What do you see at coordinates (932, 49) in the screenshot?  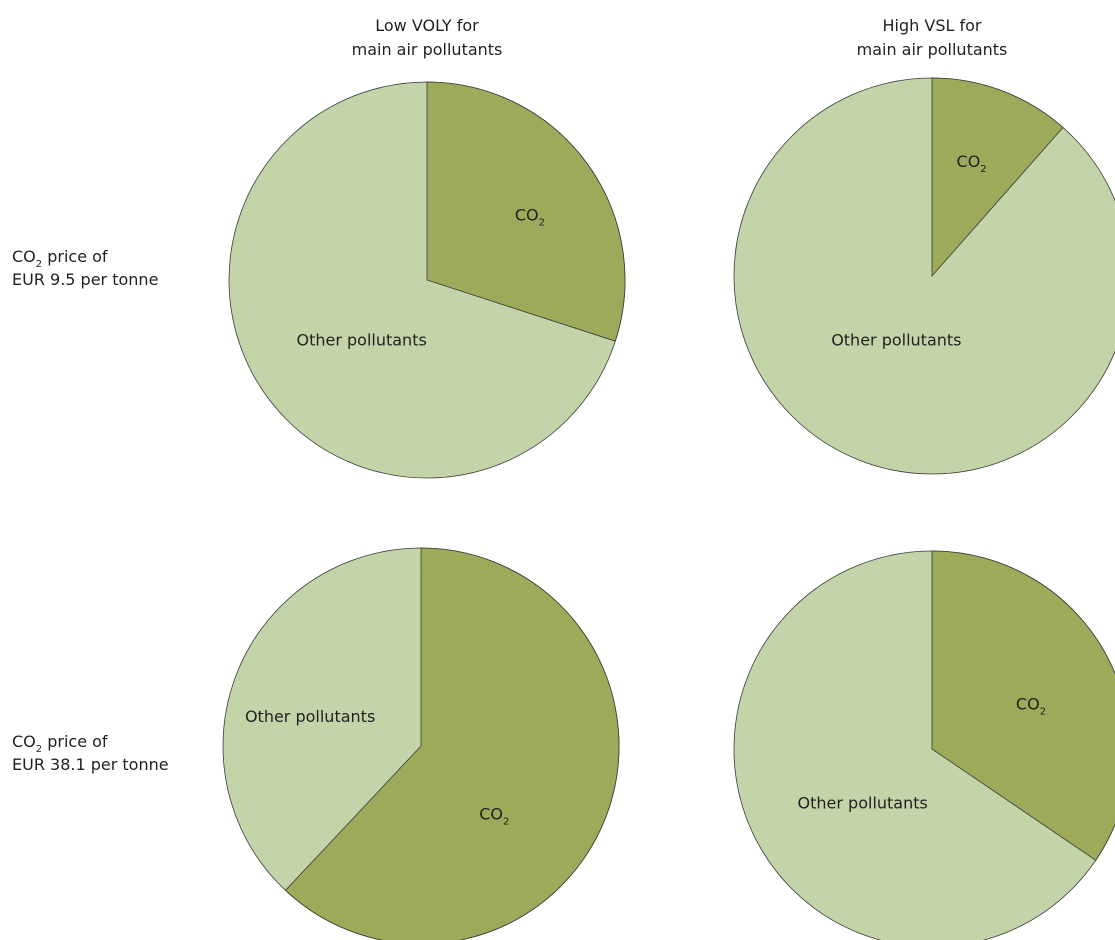 I see `column-header-high-vsl-line2: main air pollutants` at bounding box center [932, 49].